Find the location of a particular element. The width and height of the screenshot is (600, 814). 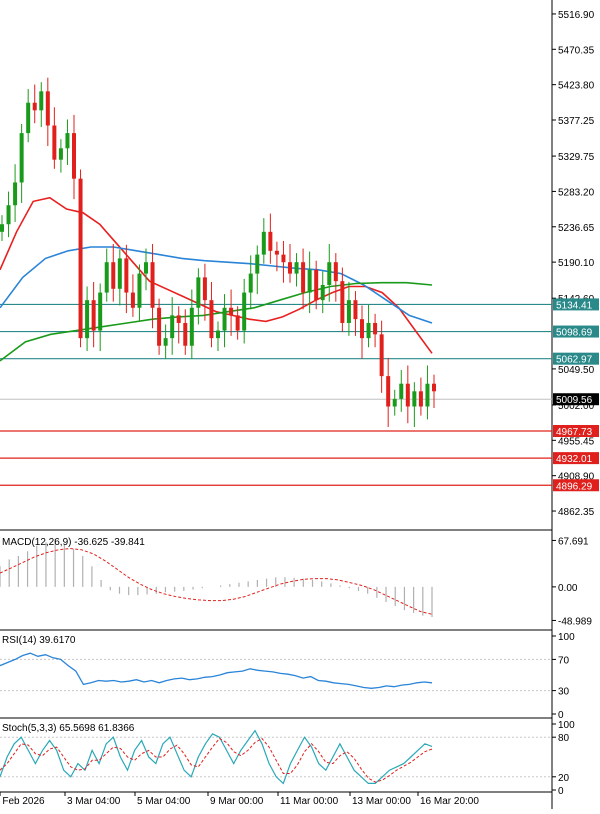

price-tick-label-13: 4862.35 is located at coordinates (576, 512).